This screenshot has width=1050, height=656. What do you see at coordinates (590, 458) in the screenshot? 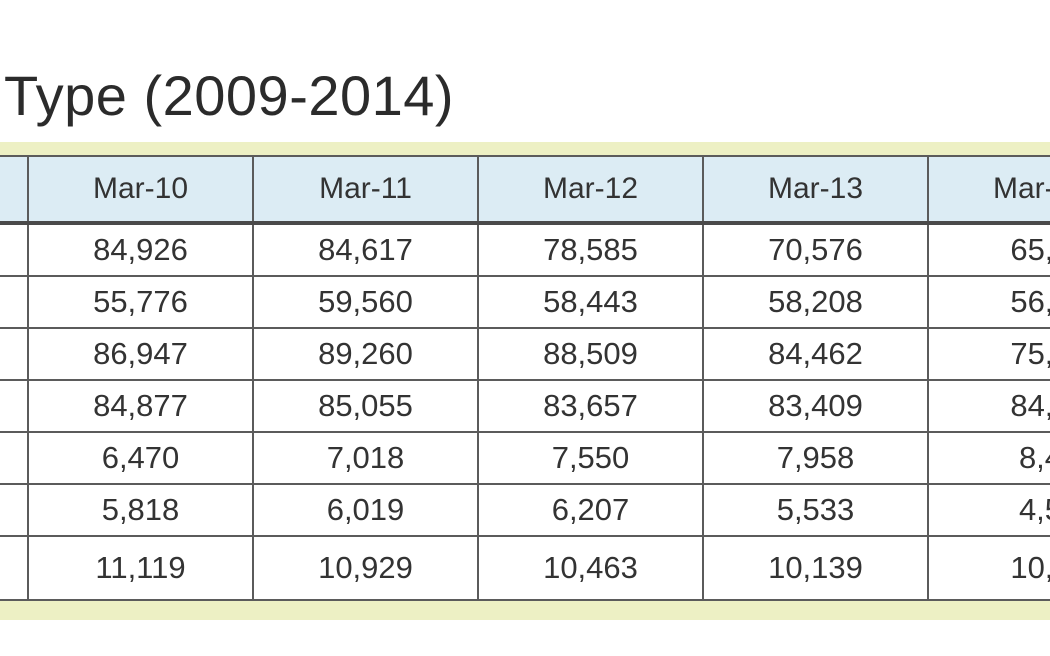
I see `table-cell: 7,550` at bounding box center [590, 458].